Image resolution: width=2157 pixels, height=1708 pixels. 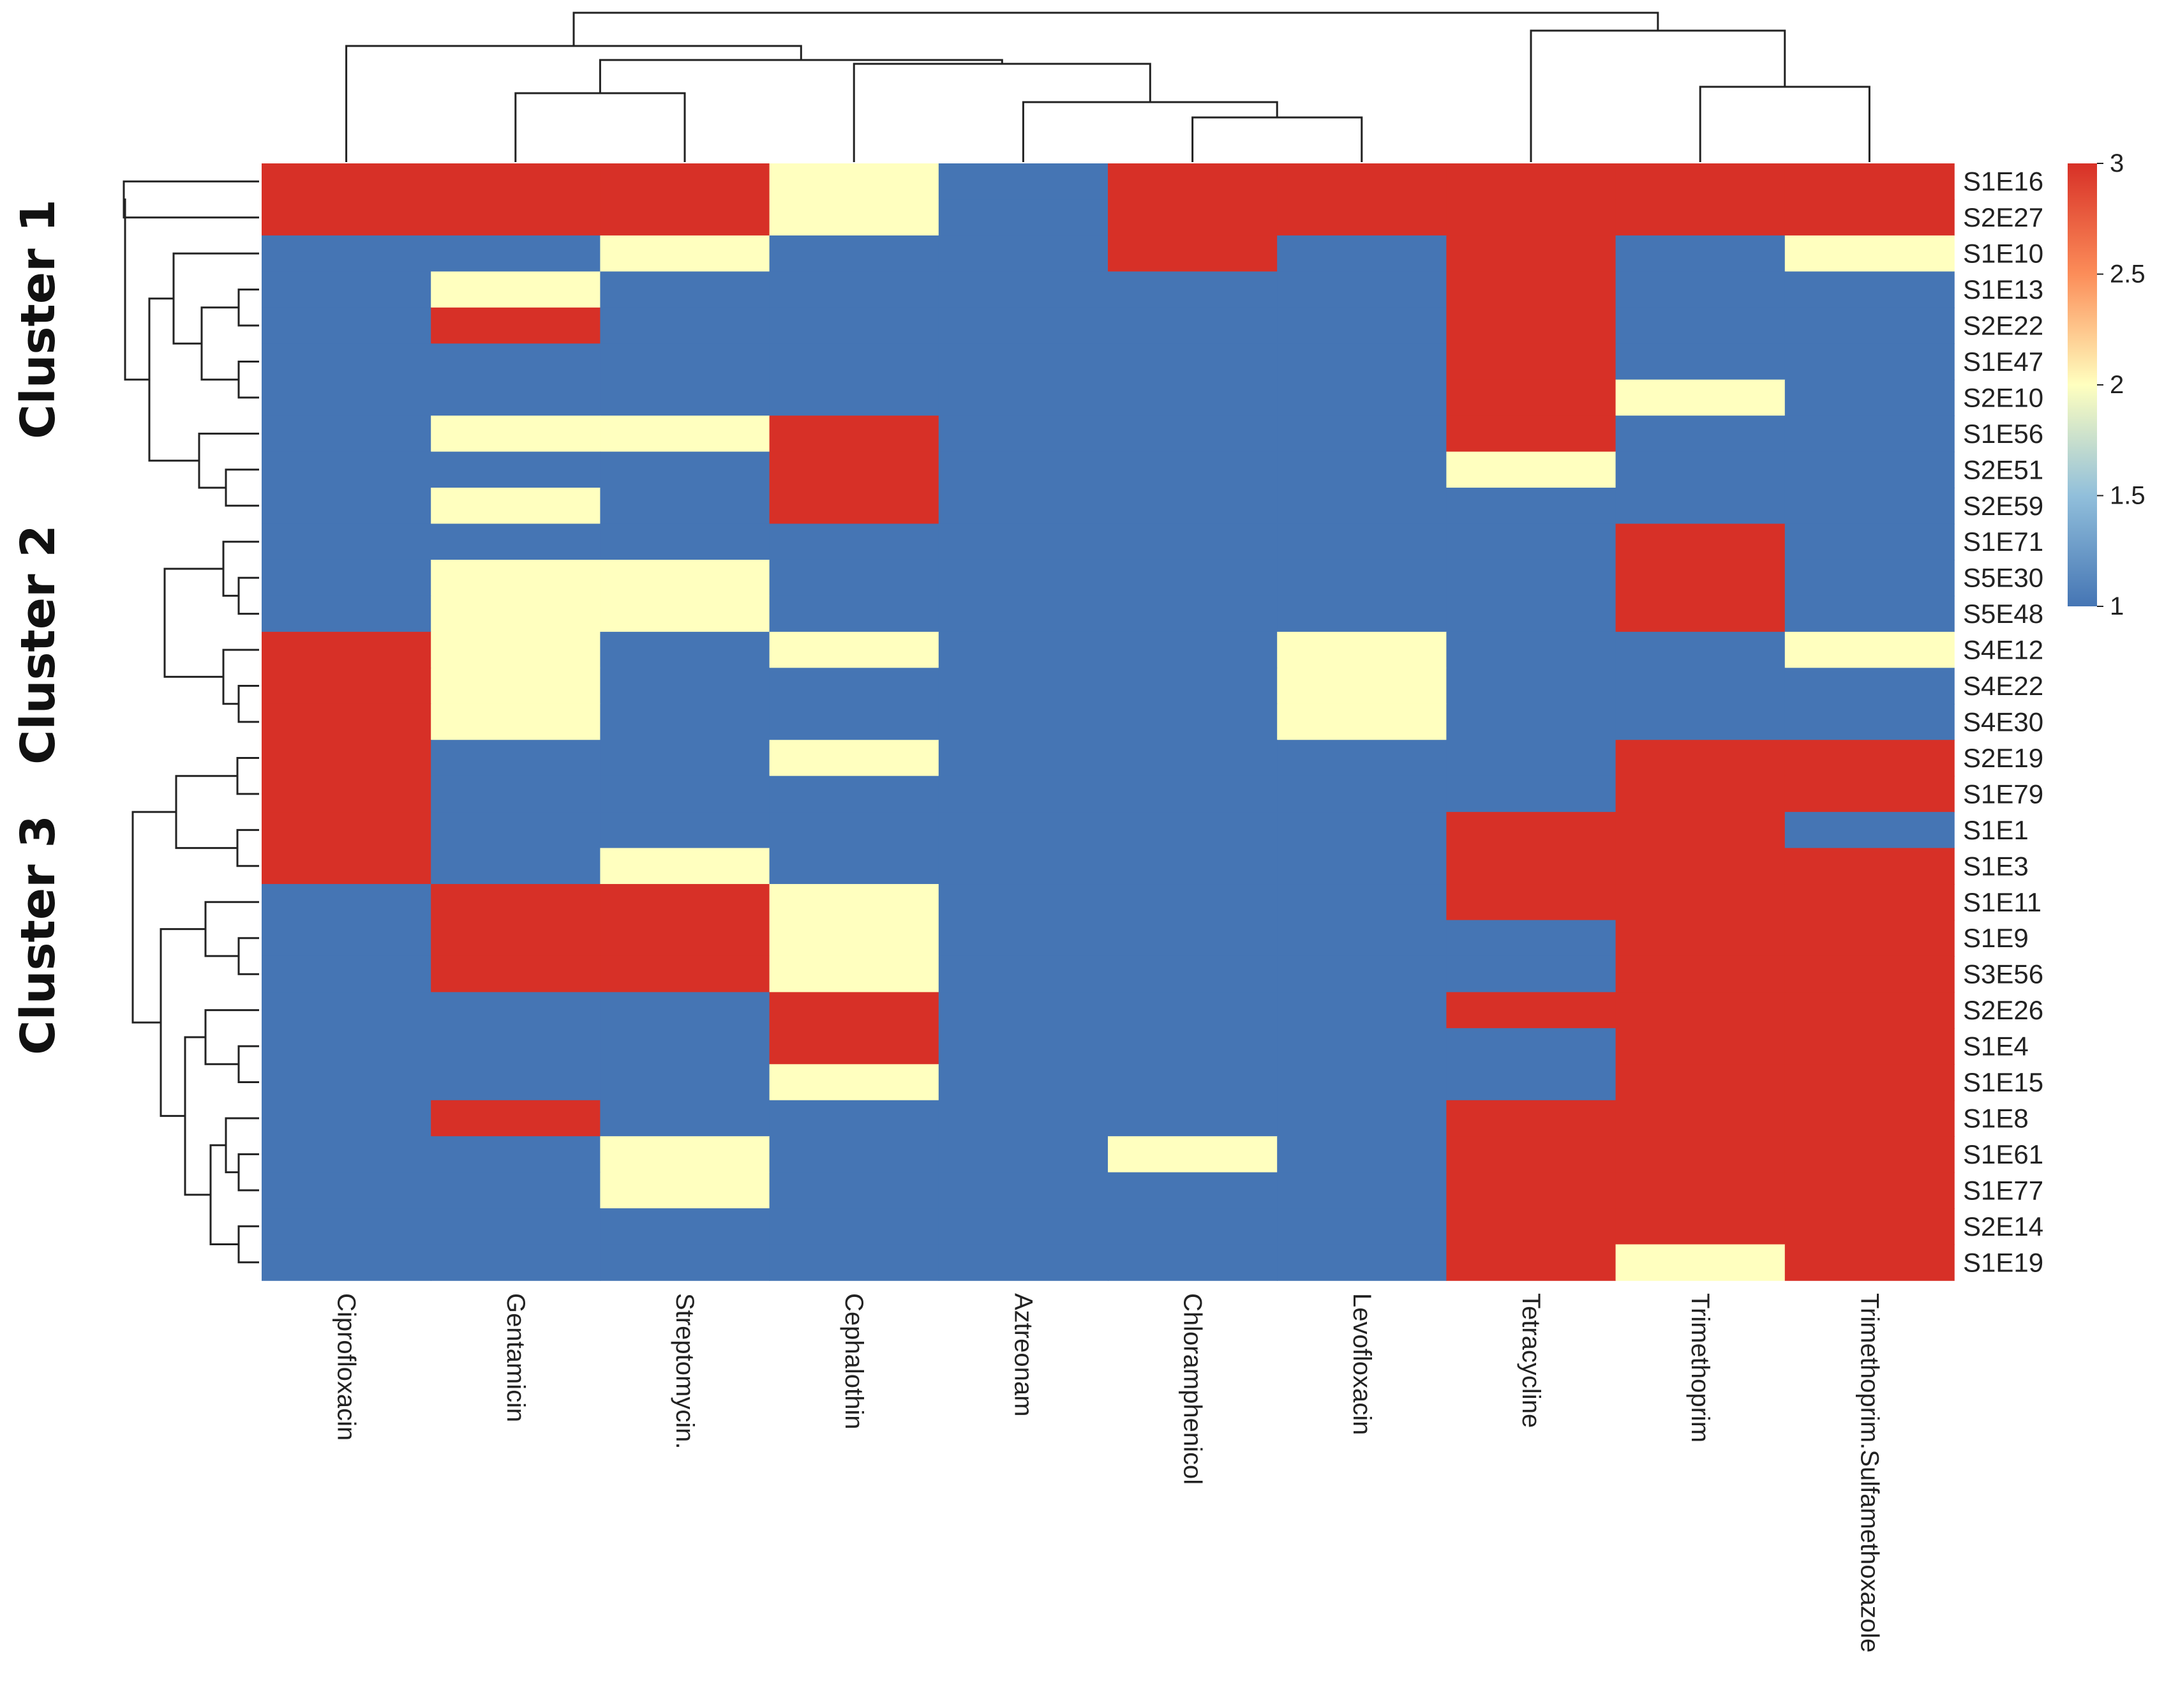 I want to click on heatmap-cell-s4e30-aztreonam, so click(x=1023, y=722).